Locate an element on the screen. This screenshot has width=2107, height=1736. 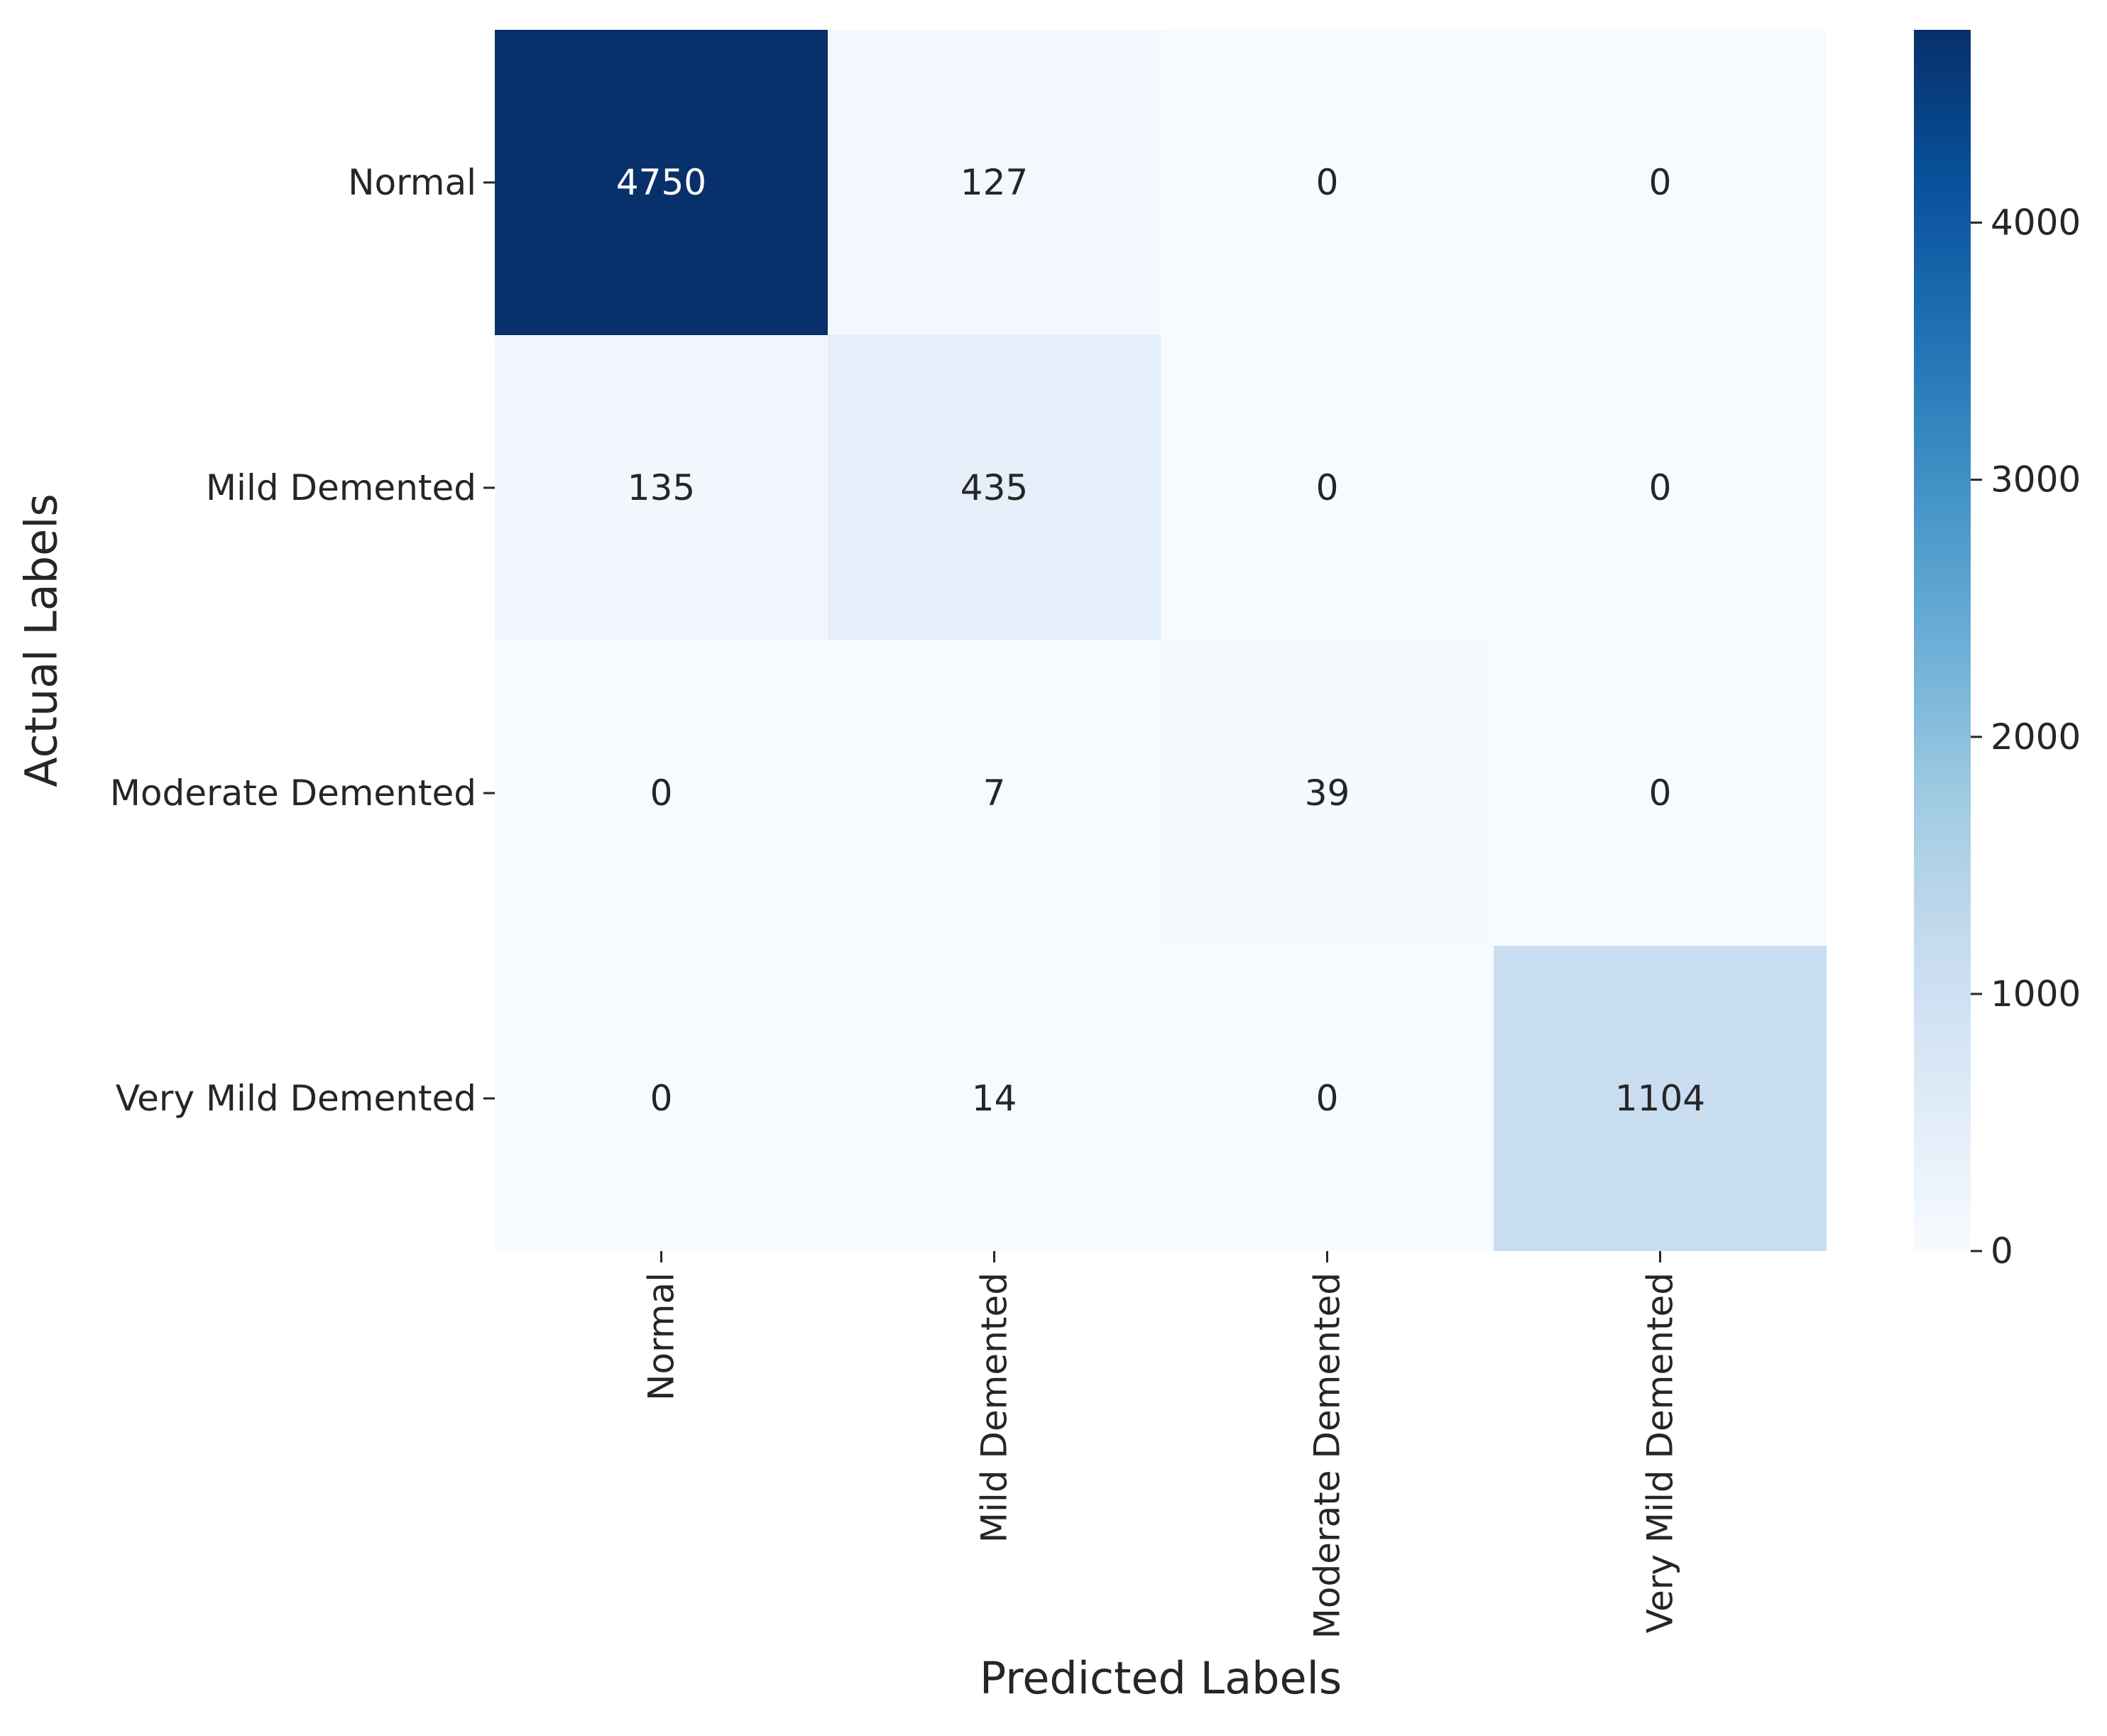
cell-value-r2-c0: 0 is located at coordinates (661, 793).